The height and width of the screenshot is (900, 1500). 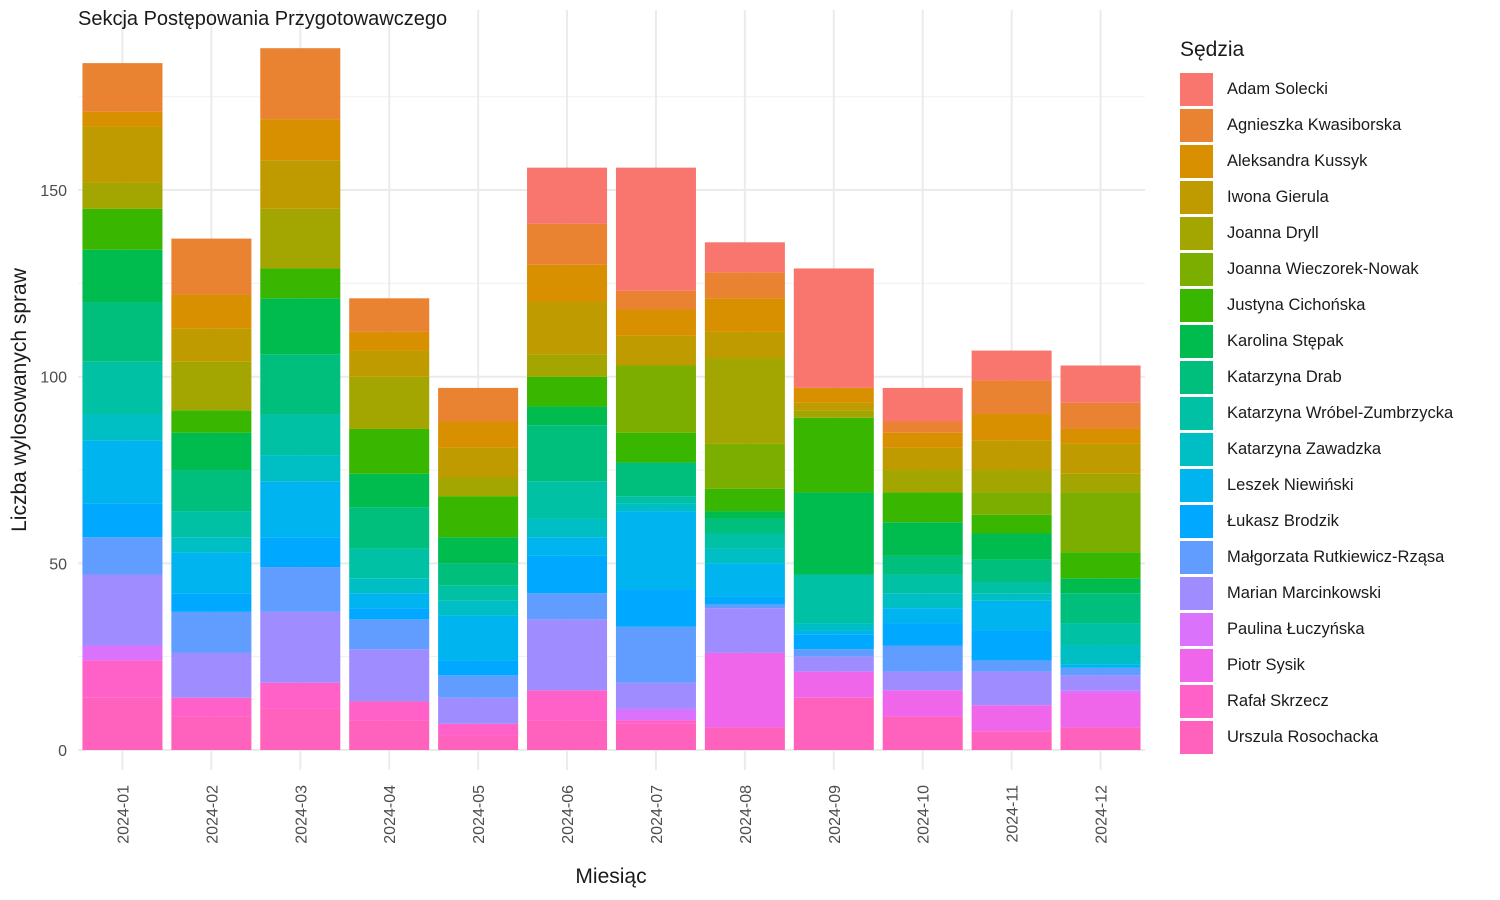 What do you see at coordinates (53, 191) in the screenshot?
I see `y-tick-label: 150` at bounding box center [53, 191].